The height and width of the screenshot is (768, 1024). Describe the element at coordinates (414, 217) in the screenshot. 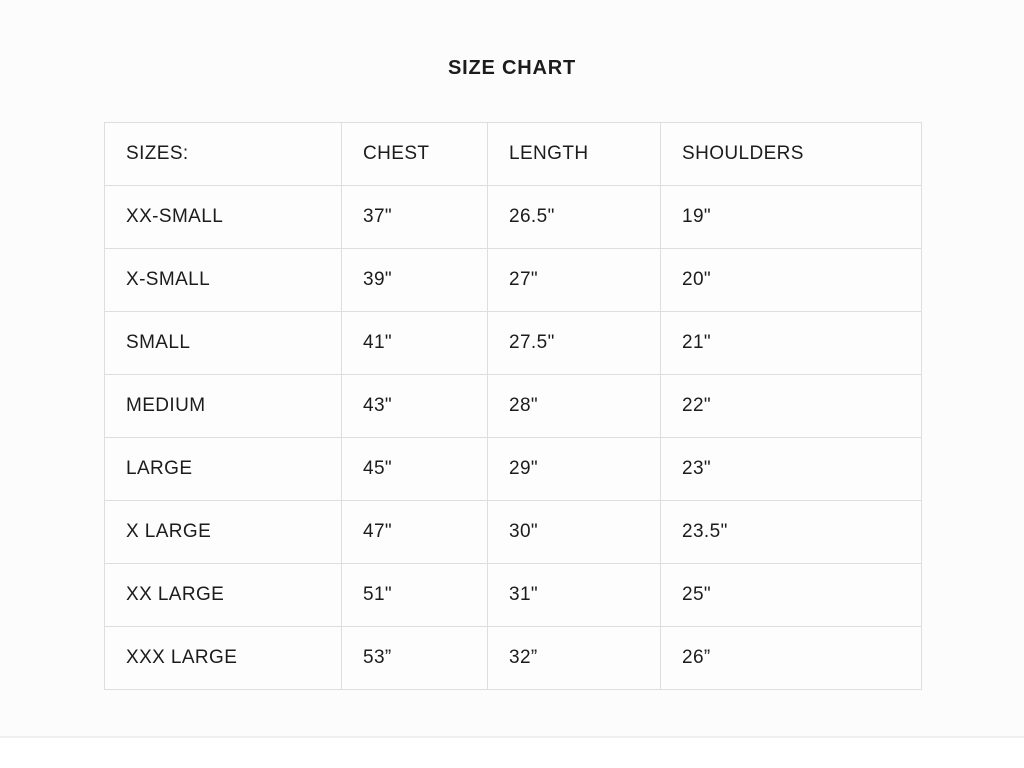

I see `measurement-cell: 37"` at that location.